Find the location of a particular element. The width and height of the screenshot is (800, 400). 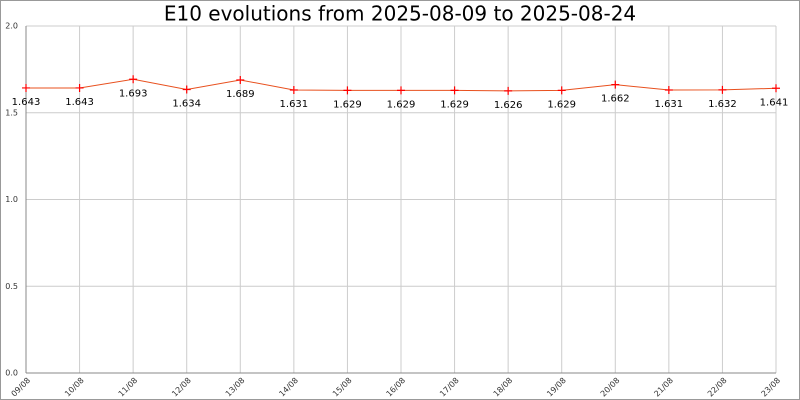

value-label: 1.662 is located at coordinates (615, 99).